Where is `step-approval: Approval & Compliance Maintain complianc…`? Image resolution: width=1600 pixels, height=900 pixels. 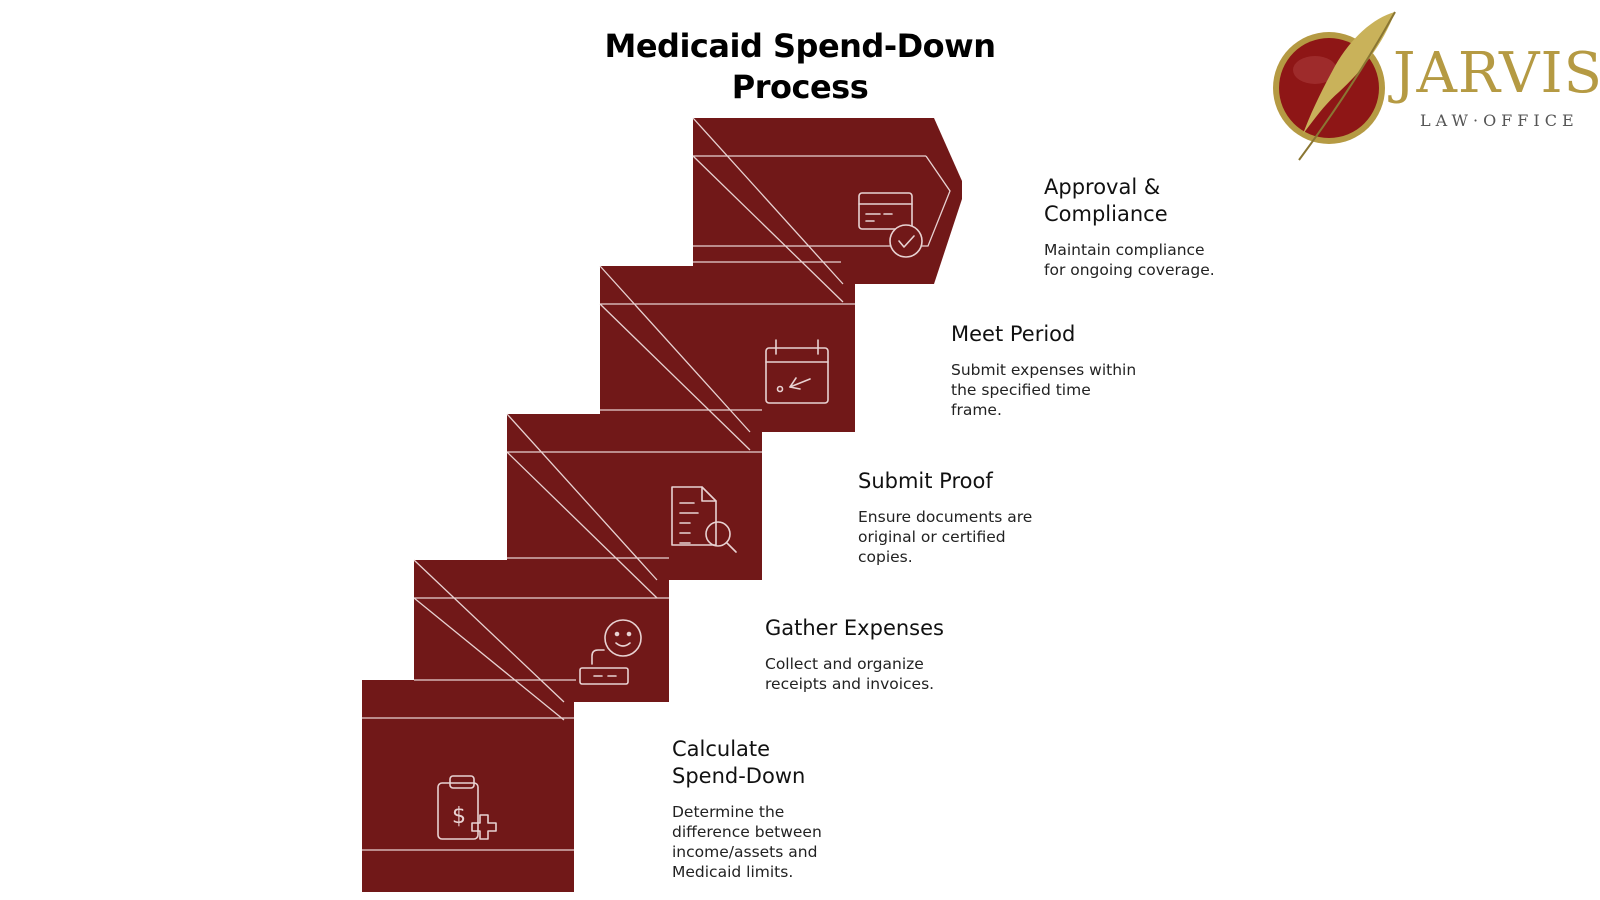
step-approval: Approval & Compliance Maintain complianc… is located at coordinates (1129, 227).